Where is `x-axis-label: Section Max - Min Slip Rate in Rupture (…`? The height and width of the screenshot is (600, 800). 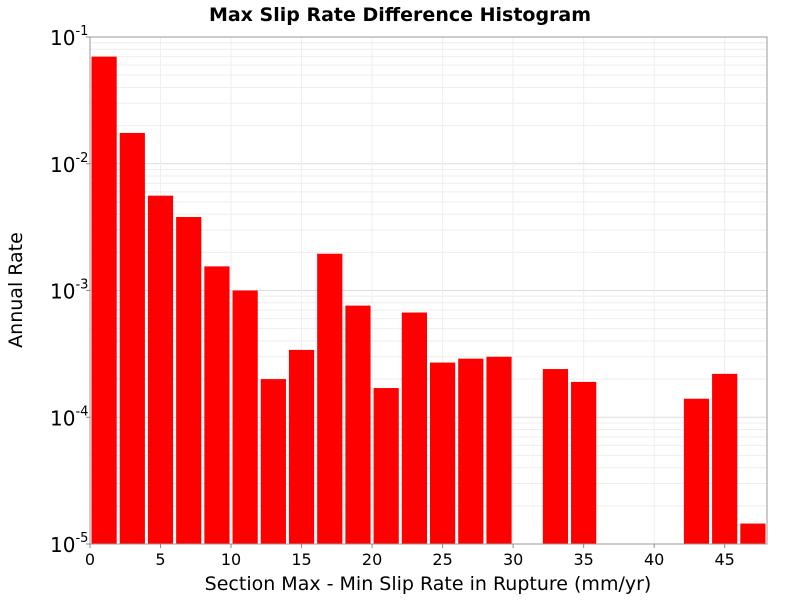 x-axis-label: Section Max - Min Slip Rate in Rupture (… is located at coordinates (428, 584).